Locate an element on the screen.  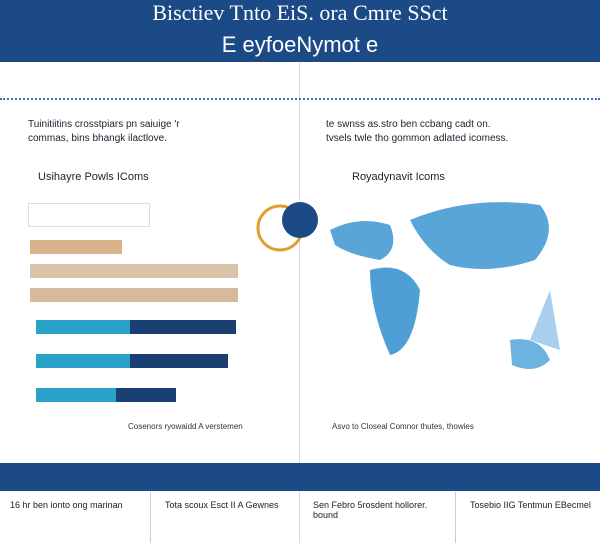
bottom-item: 16 hr ben ionto ong marinan is located at coordinates (66, 505).